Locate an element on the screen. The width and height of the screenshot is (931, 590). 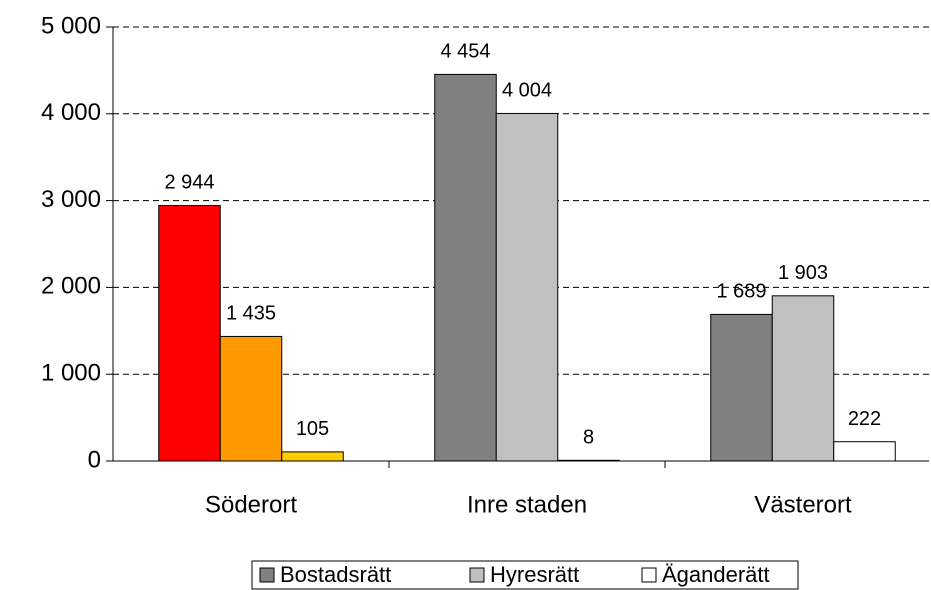
data-label: 4 004 is located at coordinates (527, 91).